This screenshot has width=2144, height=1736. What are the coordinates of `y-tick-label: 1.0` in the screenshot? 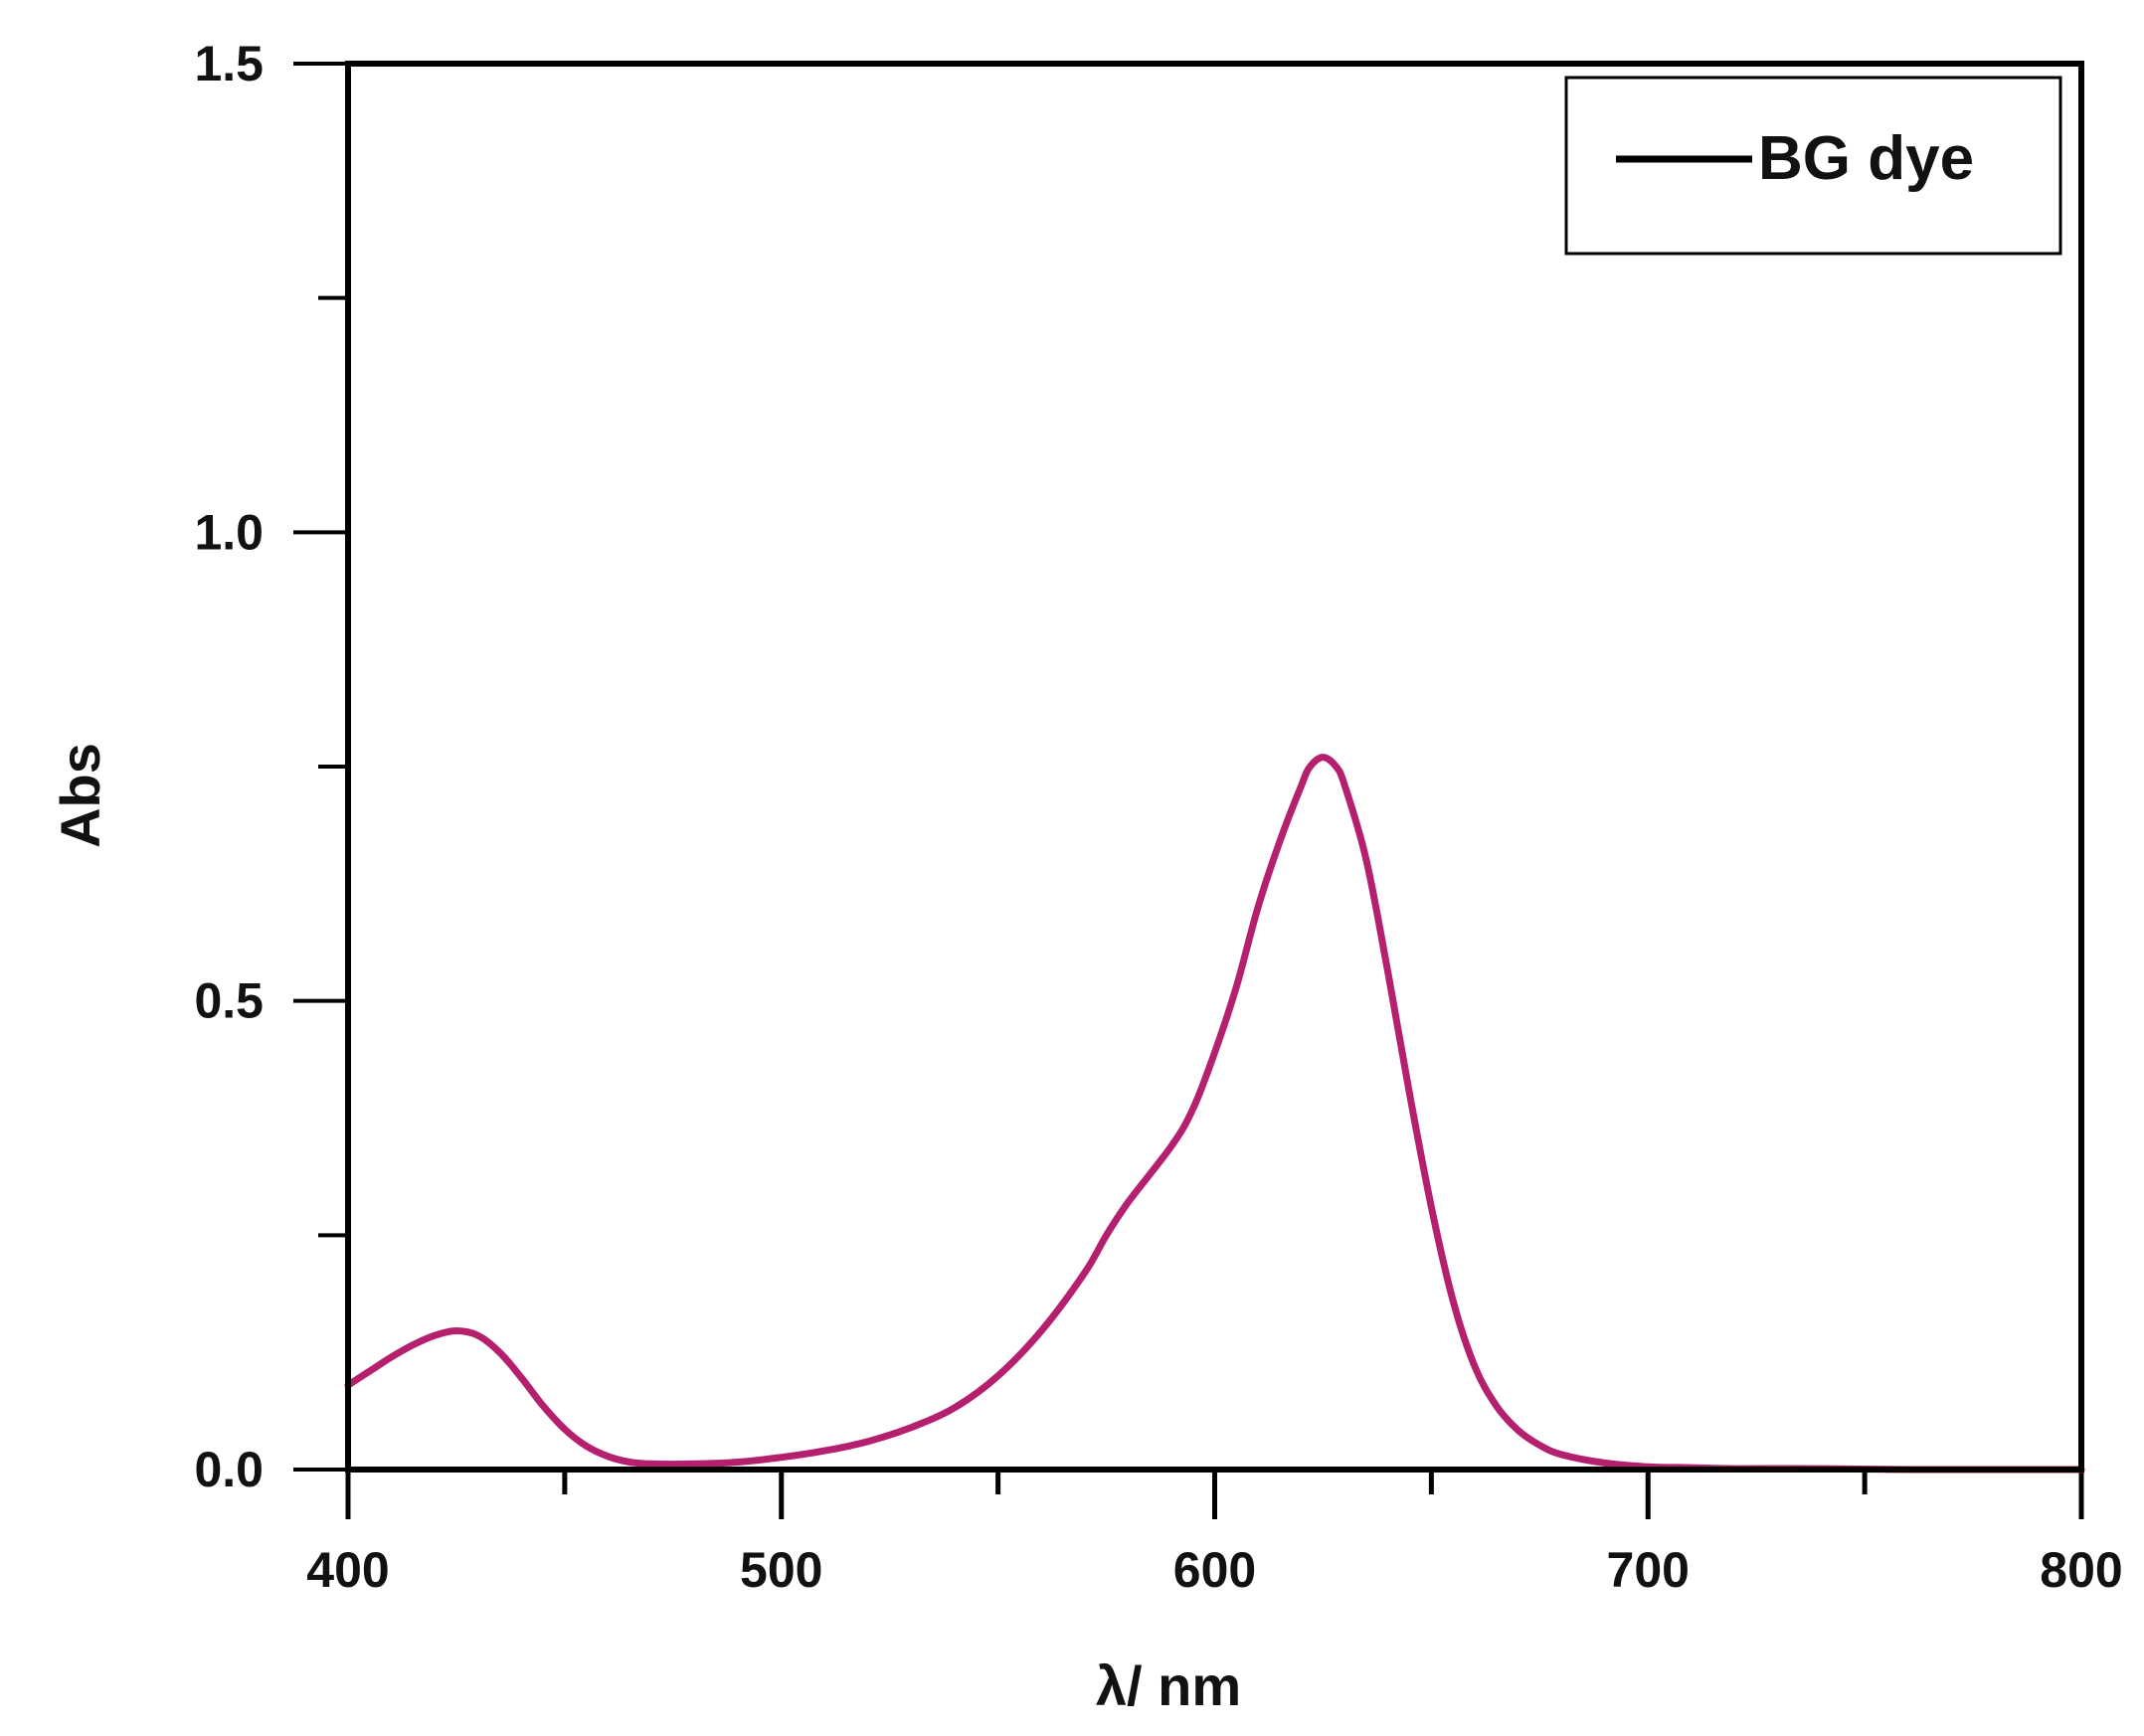 It's located at (229, 532).